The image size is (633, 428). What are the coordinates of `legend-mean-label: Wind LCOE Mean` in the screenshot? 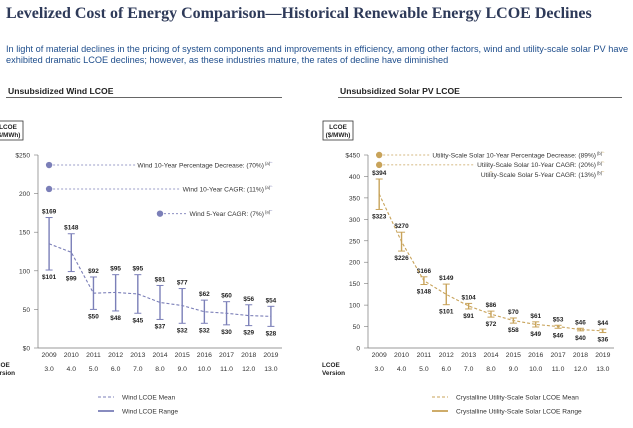 It's located at (148, 398).